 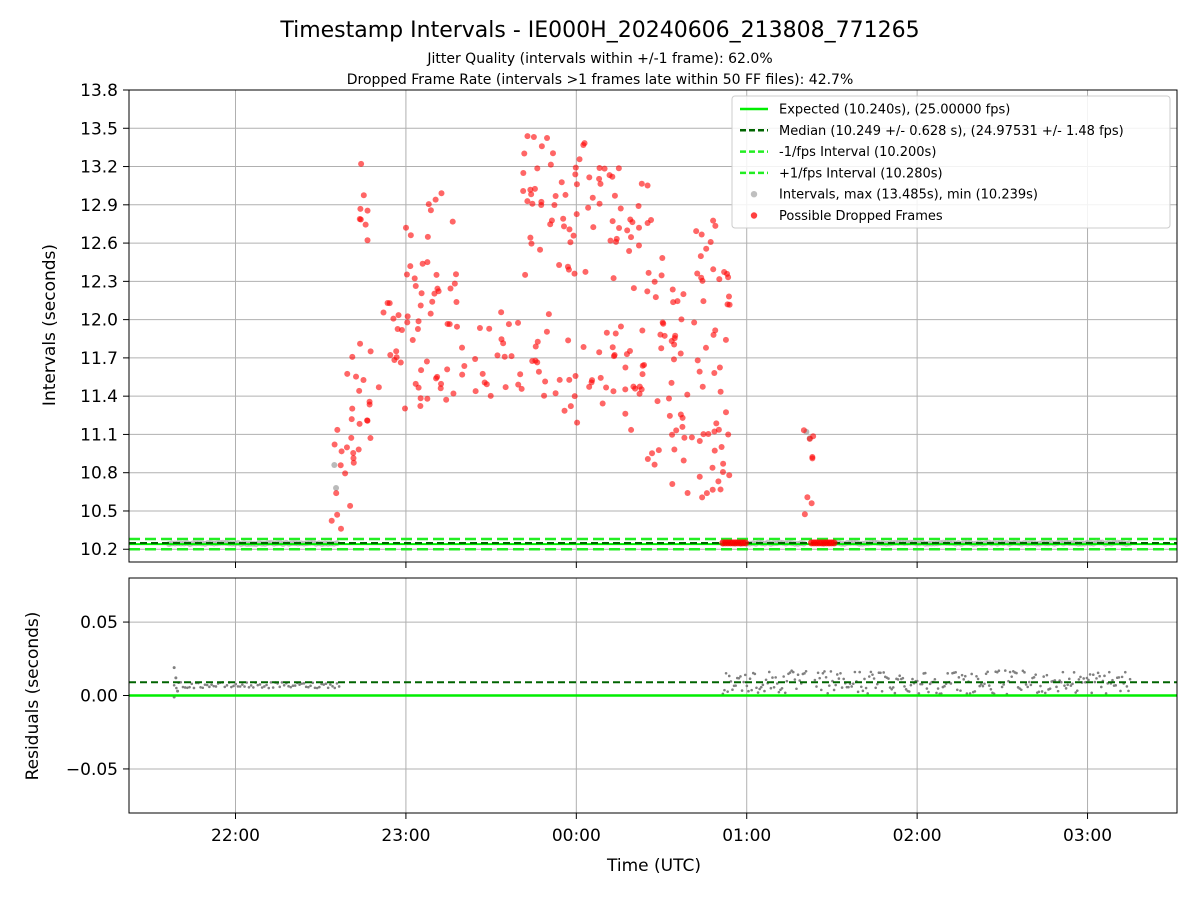 I want to click on y-tick-label: 10.5, so click(x=99, y=512).